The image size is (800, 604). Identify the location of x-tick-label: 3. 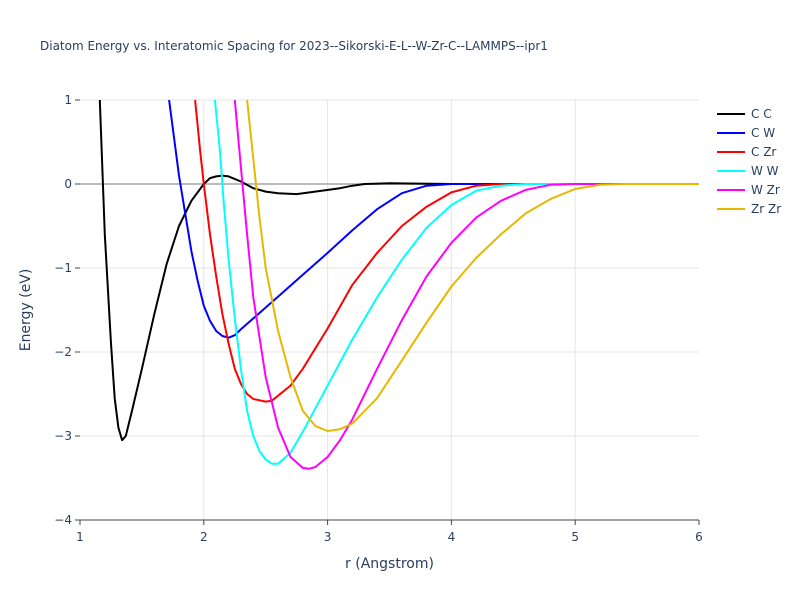
(328, 537).